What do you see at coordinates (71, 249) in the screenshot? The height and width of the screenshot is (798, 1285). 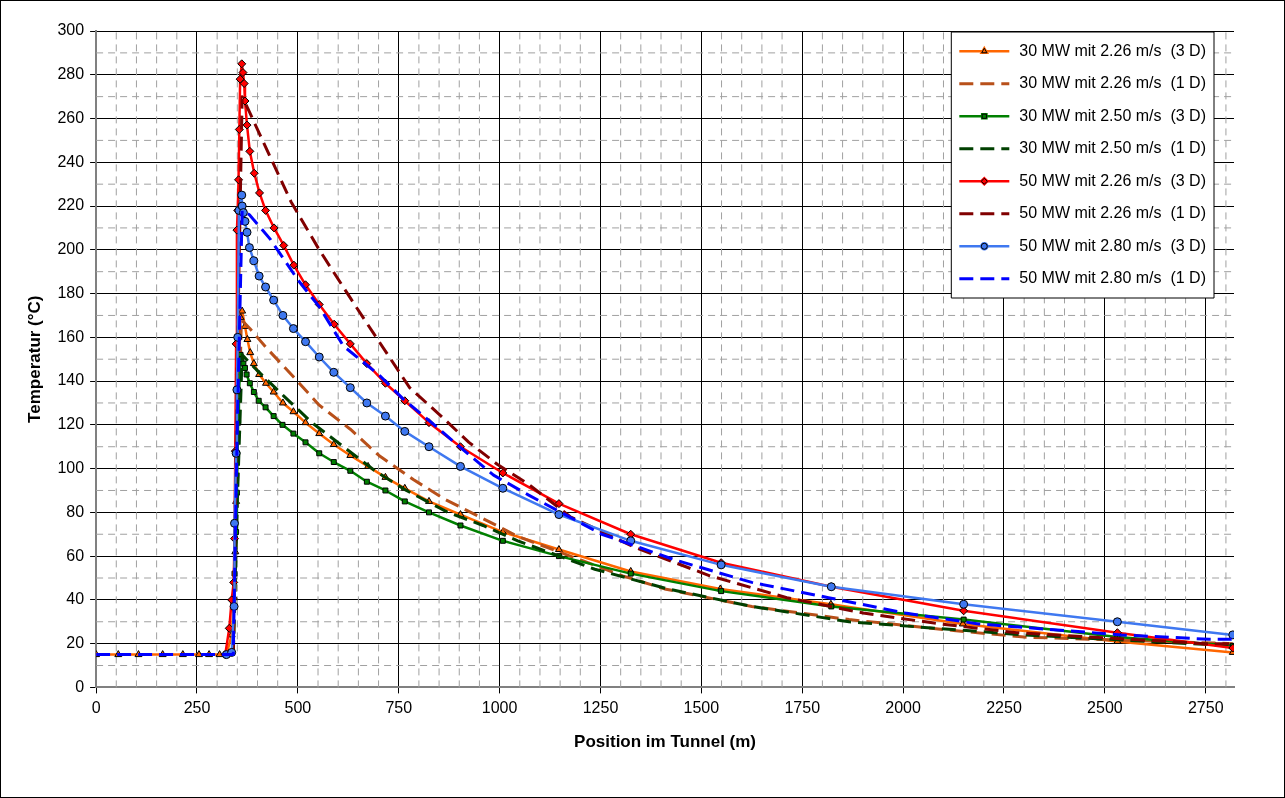 I see `y-tick-label: 200` at bounding box center [71, 249].